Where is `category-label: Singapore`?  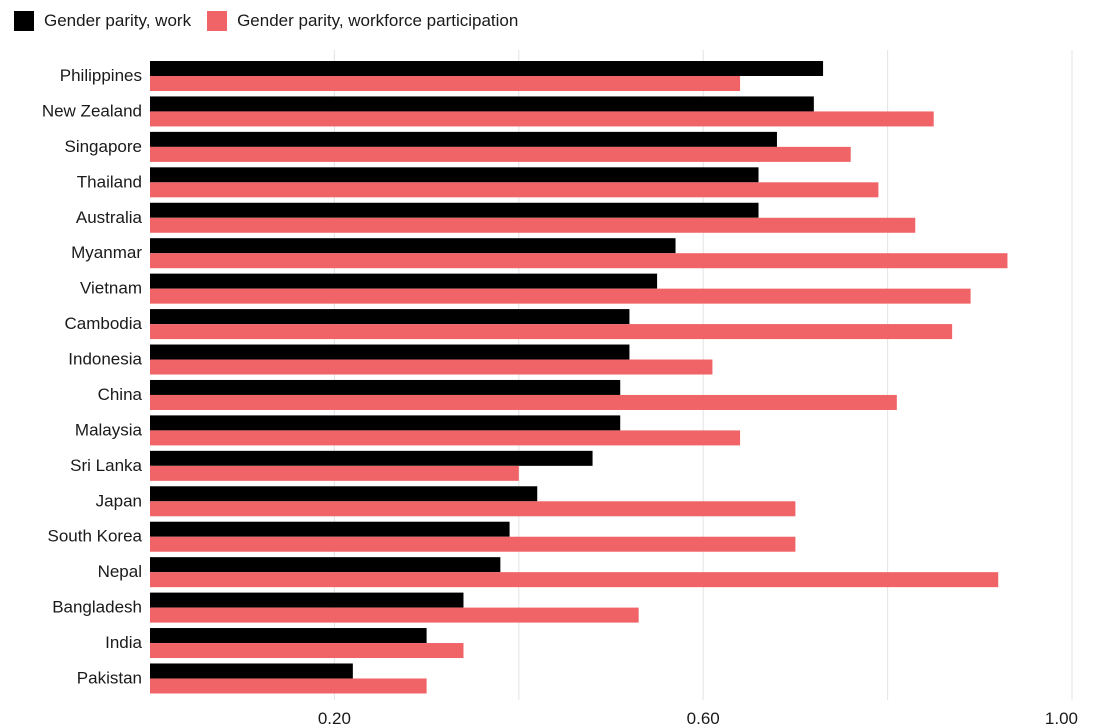 category-label: Singapore is located at coordinates (103, 146).